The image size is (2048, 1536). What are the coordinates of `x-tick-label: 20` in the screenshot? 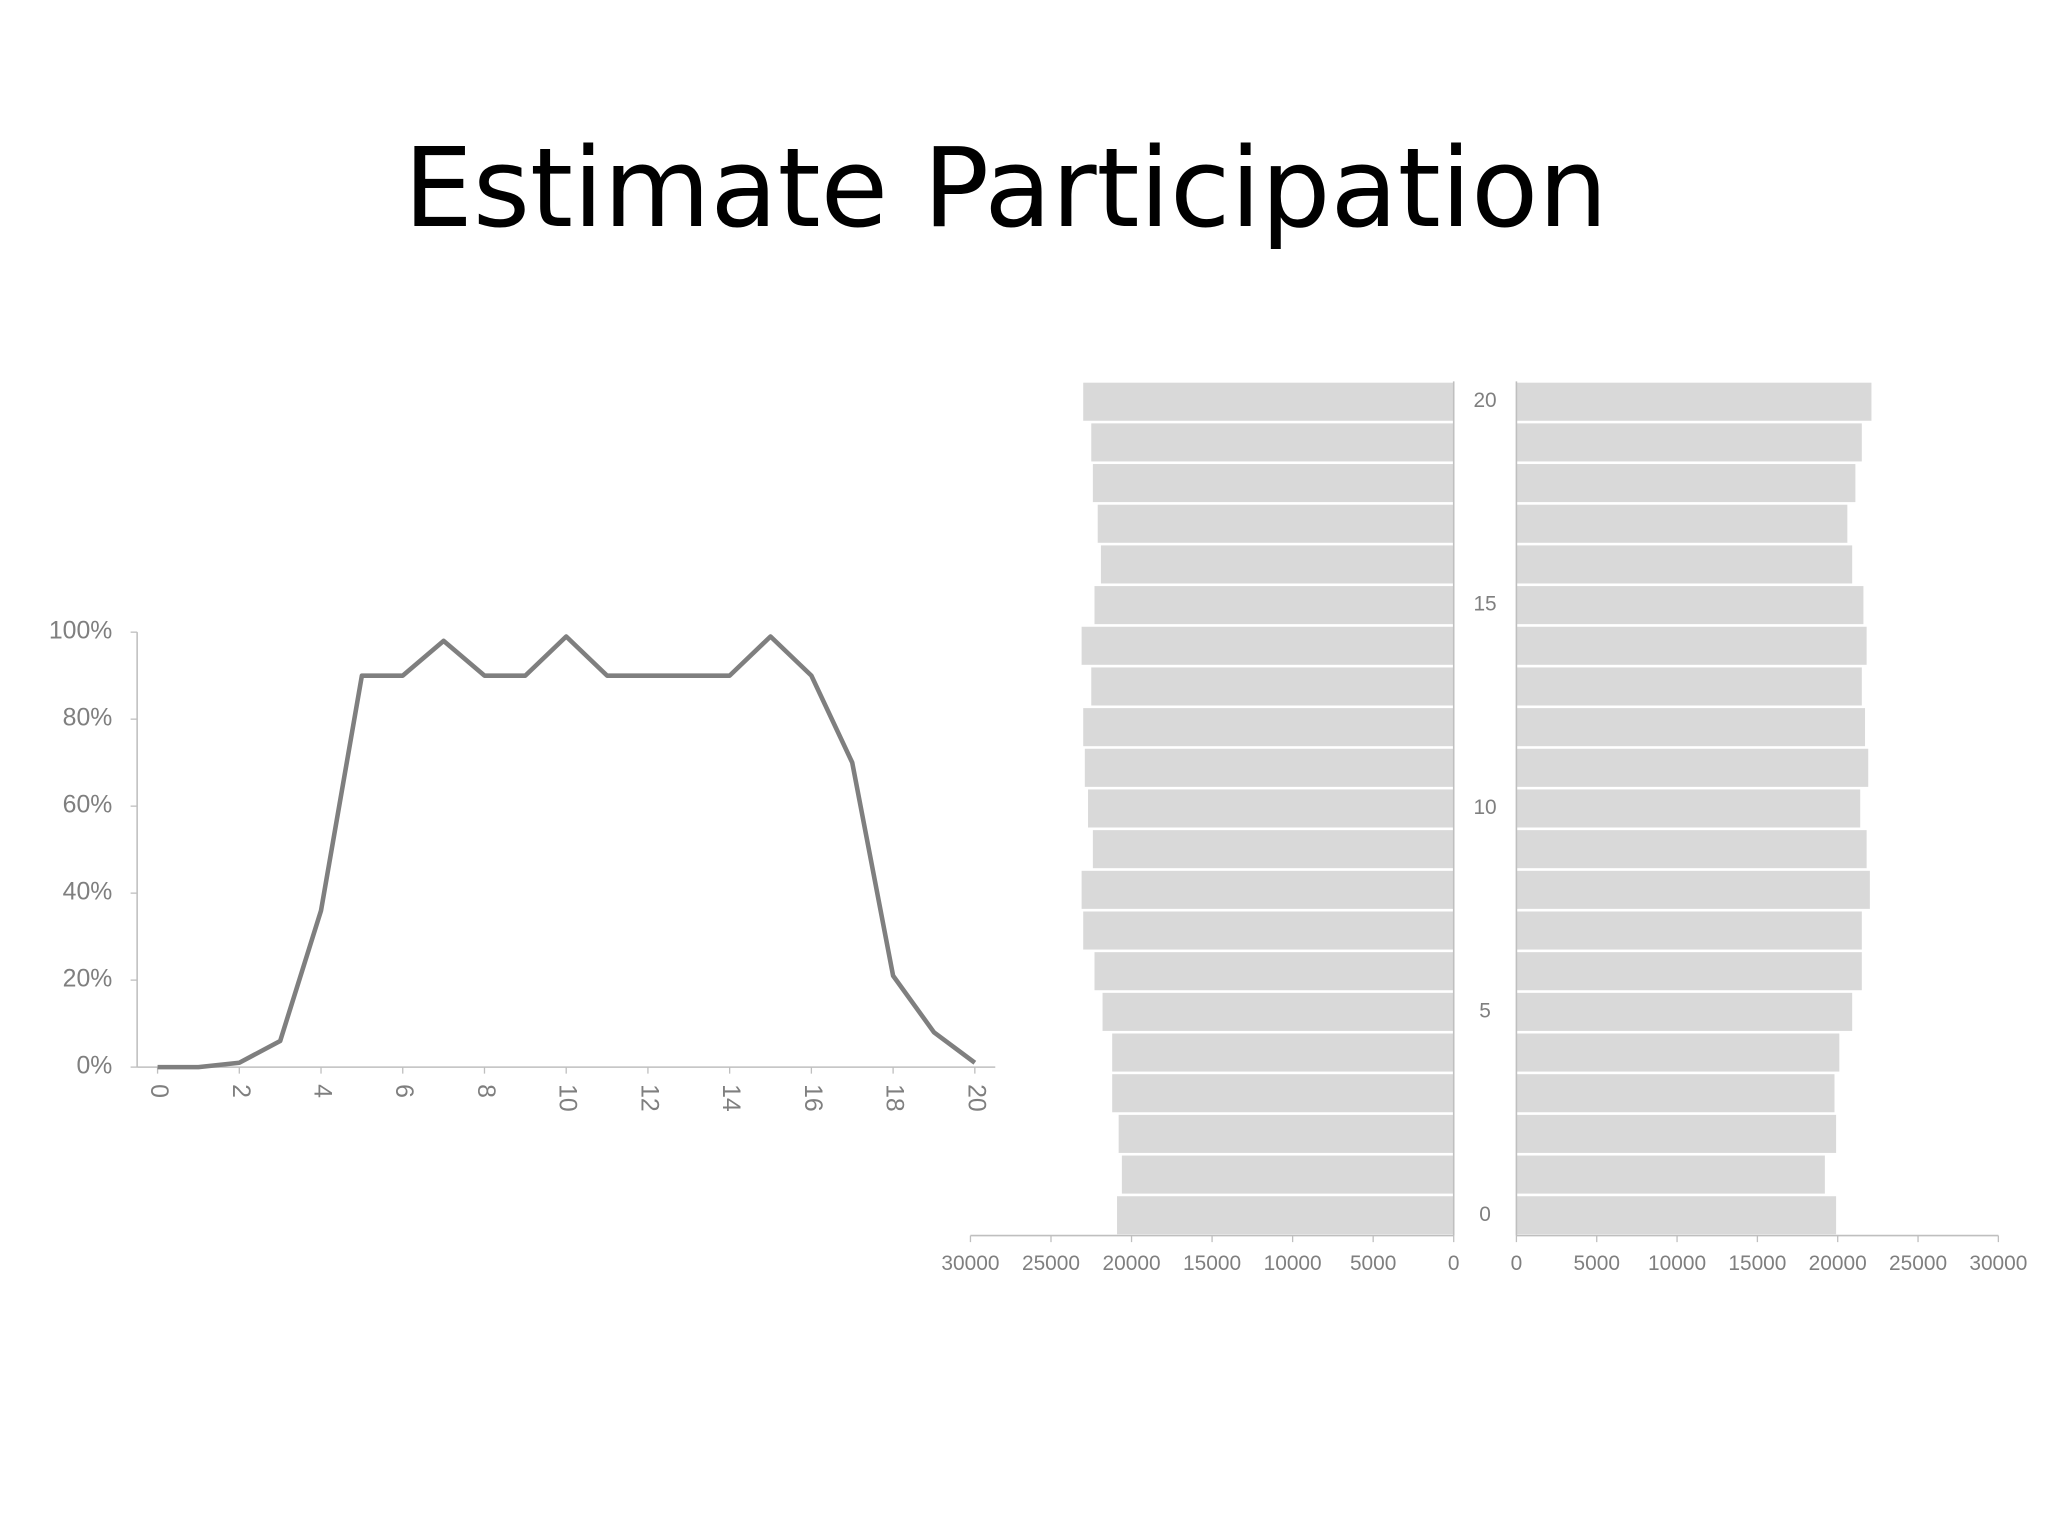 It's located at (975, 1098).